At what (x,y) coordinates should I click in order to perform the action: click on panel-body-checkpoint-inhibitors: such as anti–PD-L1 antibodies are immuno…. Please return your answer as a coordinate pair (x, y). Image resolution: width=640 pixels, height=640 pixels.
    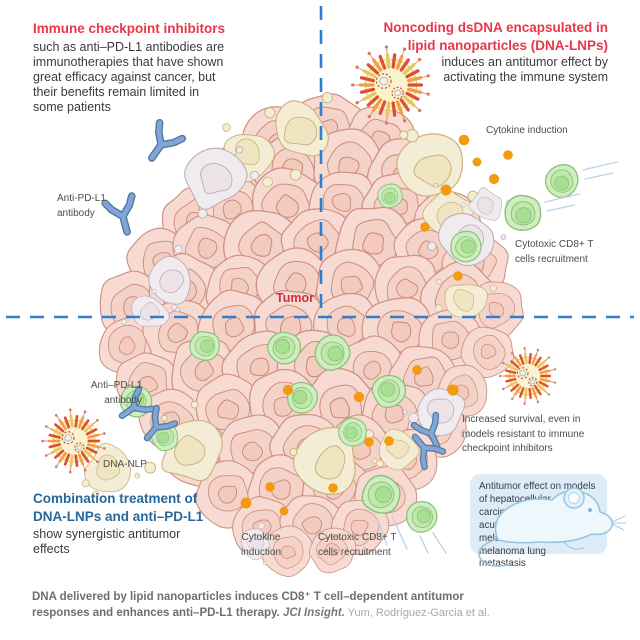
    Looking at the image, I should click on (129, 77).